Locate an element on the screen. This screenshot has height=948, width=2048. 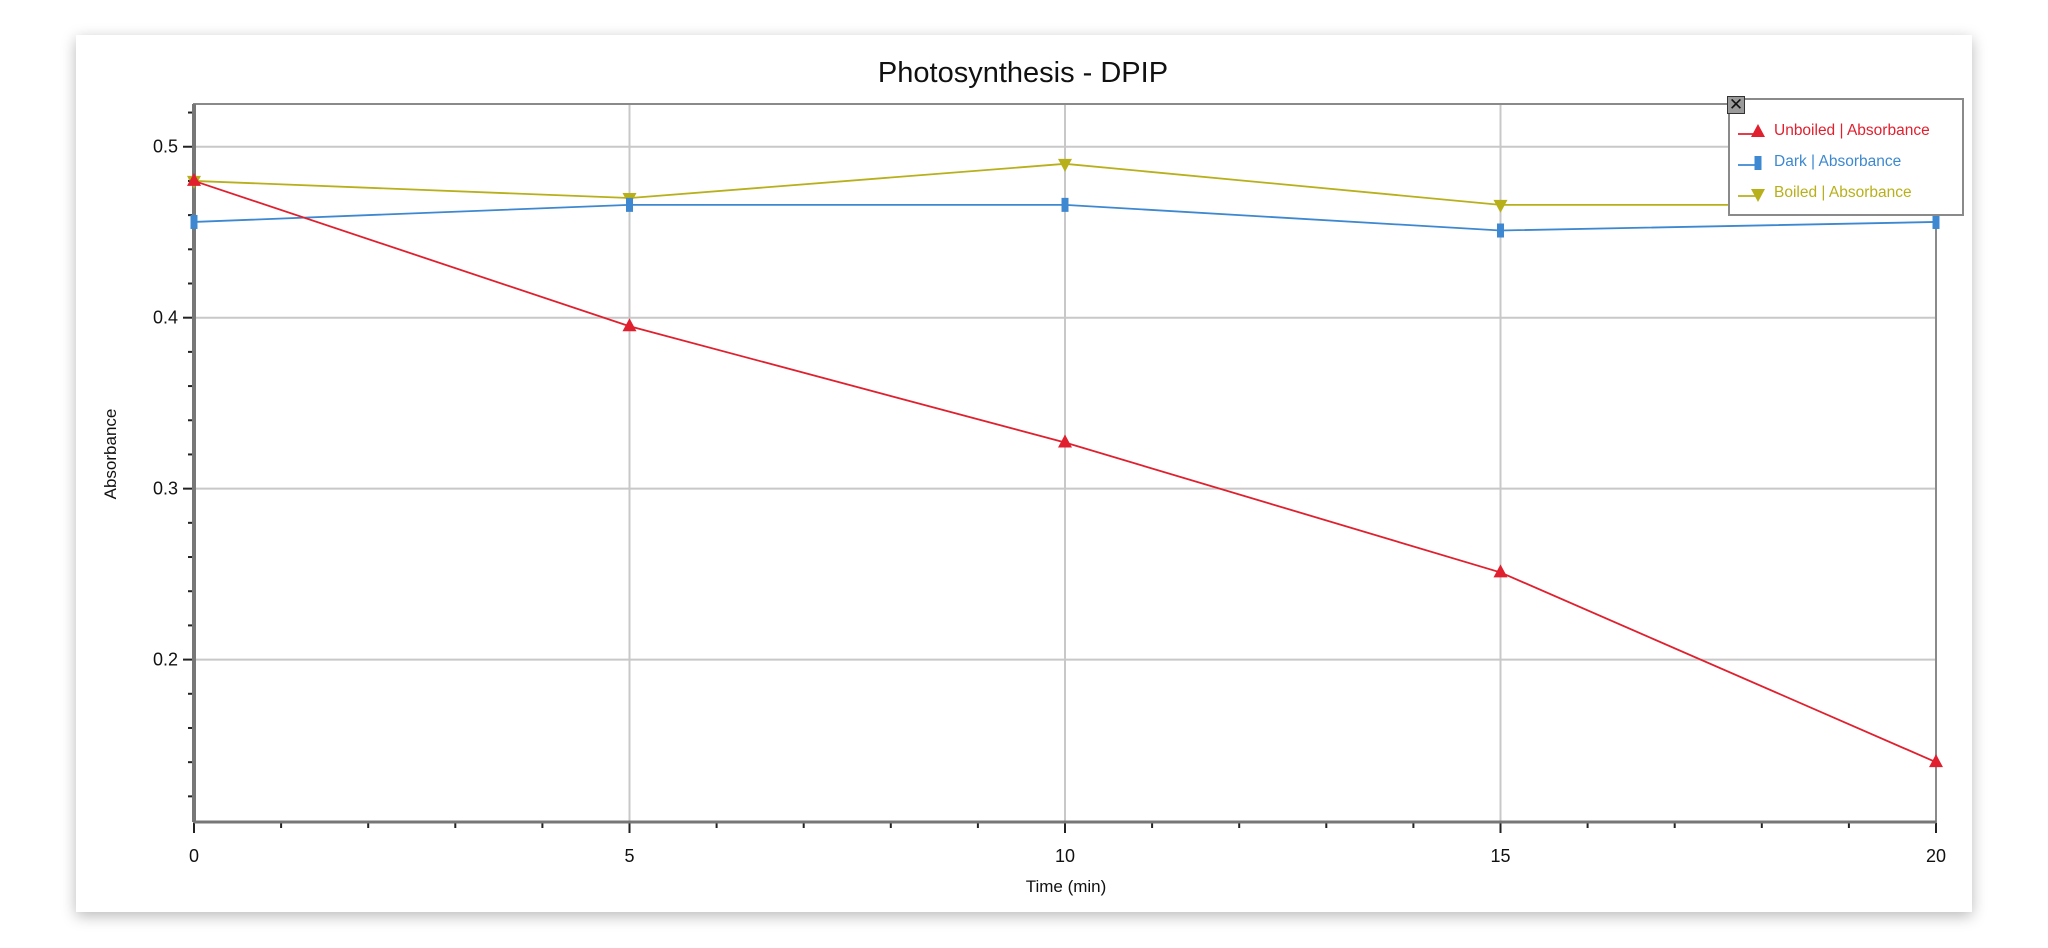
x-tick-label: 10 is located at coordinates (1065, 856).